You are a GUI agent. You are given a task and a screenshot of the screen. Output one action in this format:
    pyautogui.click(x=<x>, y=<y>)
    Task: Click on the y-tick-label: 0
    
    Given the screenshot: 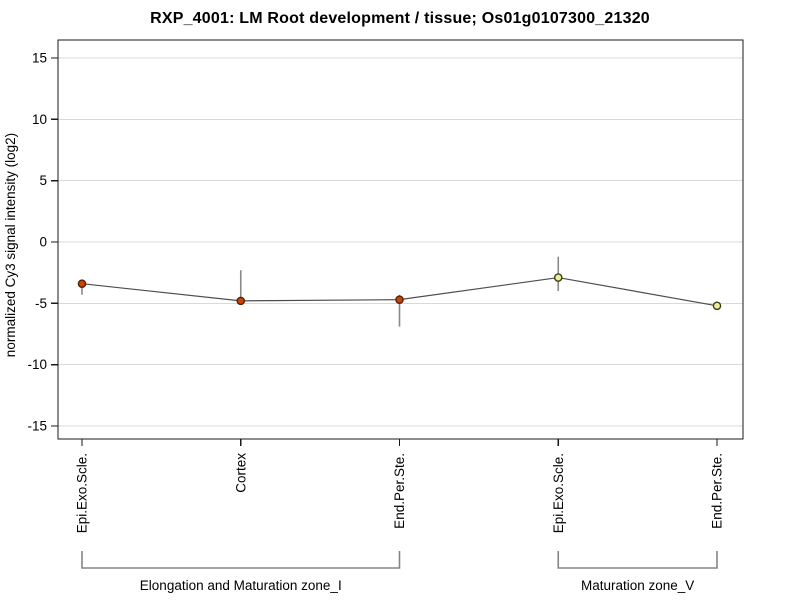 What is the action you would take?
    pyautogui.click(x=43, y=242)
    